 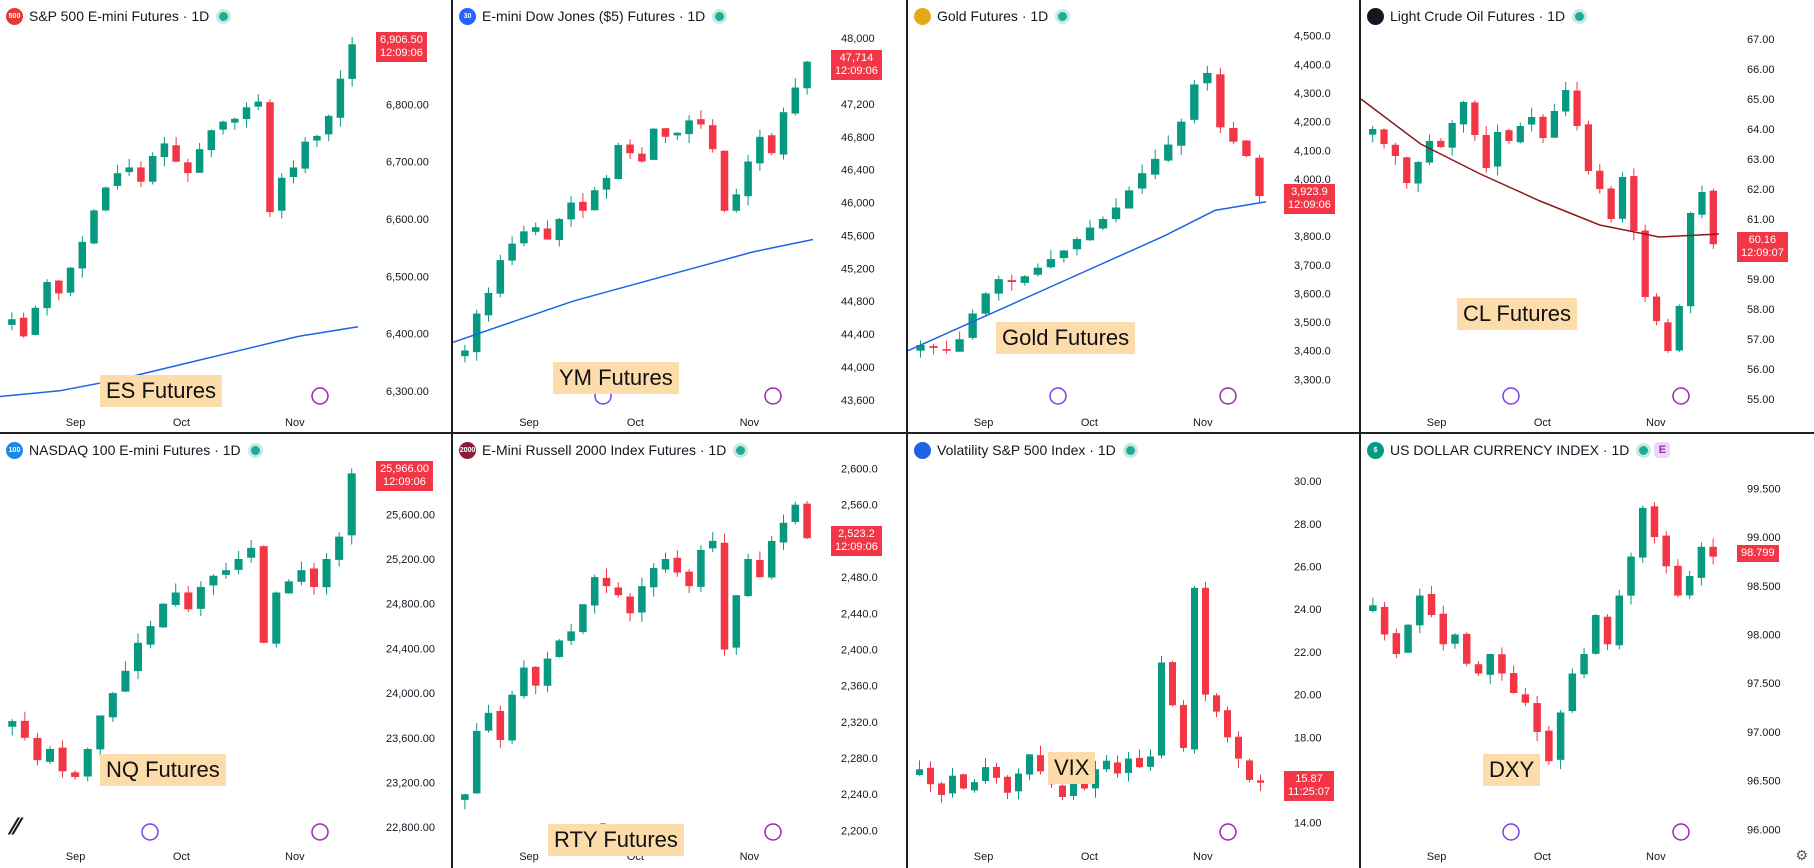 What do you see at coordinates (1066, 338) in the screenshot?
I see `annotation-label: Gold Futures` at bounding box center [1066, 338].